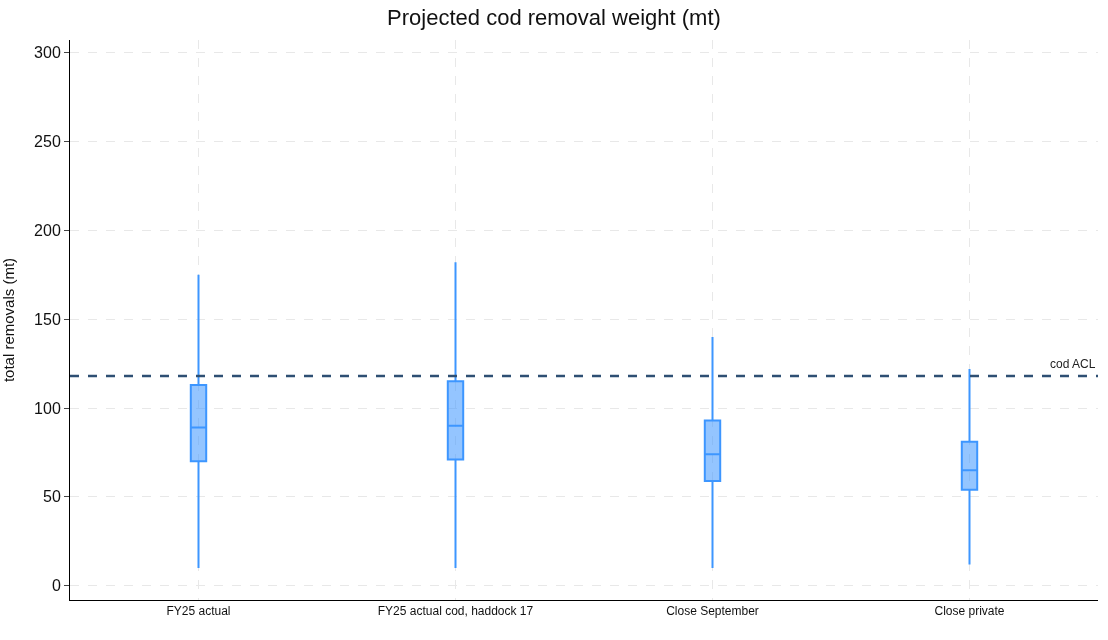 The image size is (1108, 640). Describe the element at coordinates (198, 611) in the screenshot. I see `x-tick-label: FY25 actual` at that location.